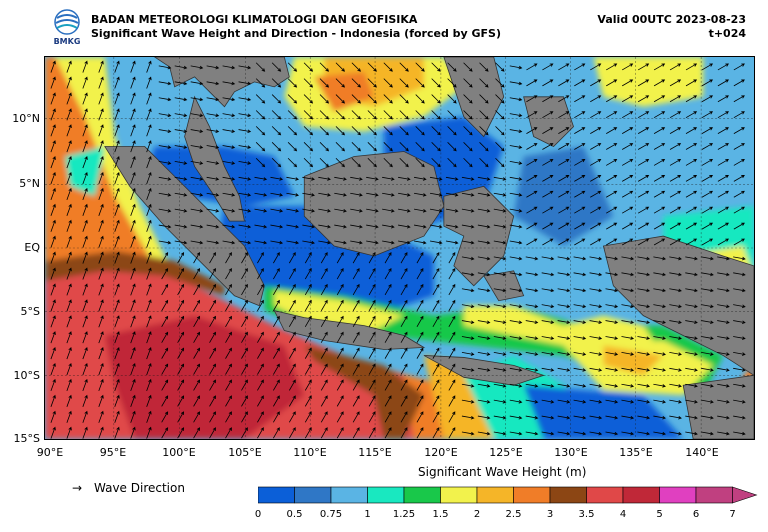 This screenshot has width=768, height=532. Describe the element at coordinates (702, 452) in the screenshot. I see `lon-tick-140e: 140°E` at that location.